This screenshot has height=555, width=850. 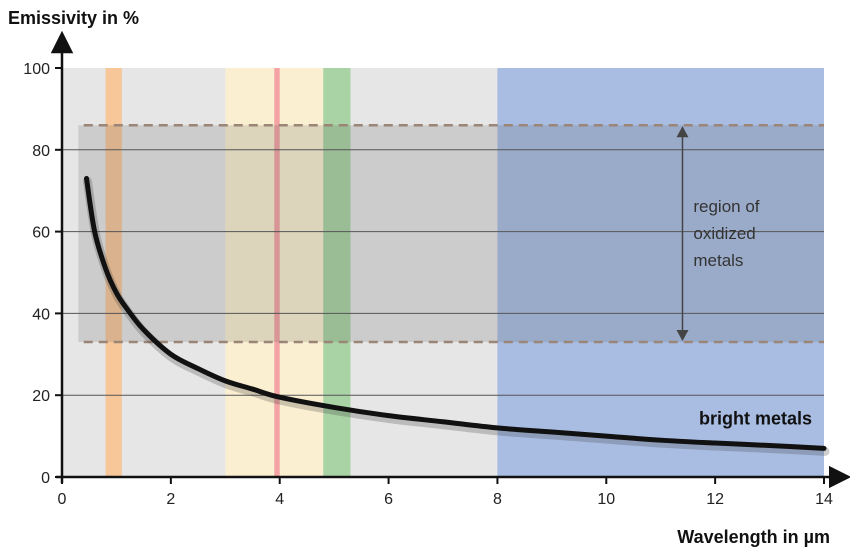 What do you see at coordinates (682, 336) in the screenshot?
I see `region-arrowhead-bottom` at bounding box center [682, 336].